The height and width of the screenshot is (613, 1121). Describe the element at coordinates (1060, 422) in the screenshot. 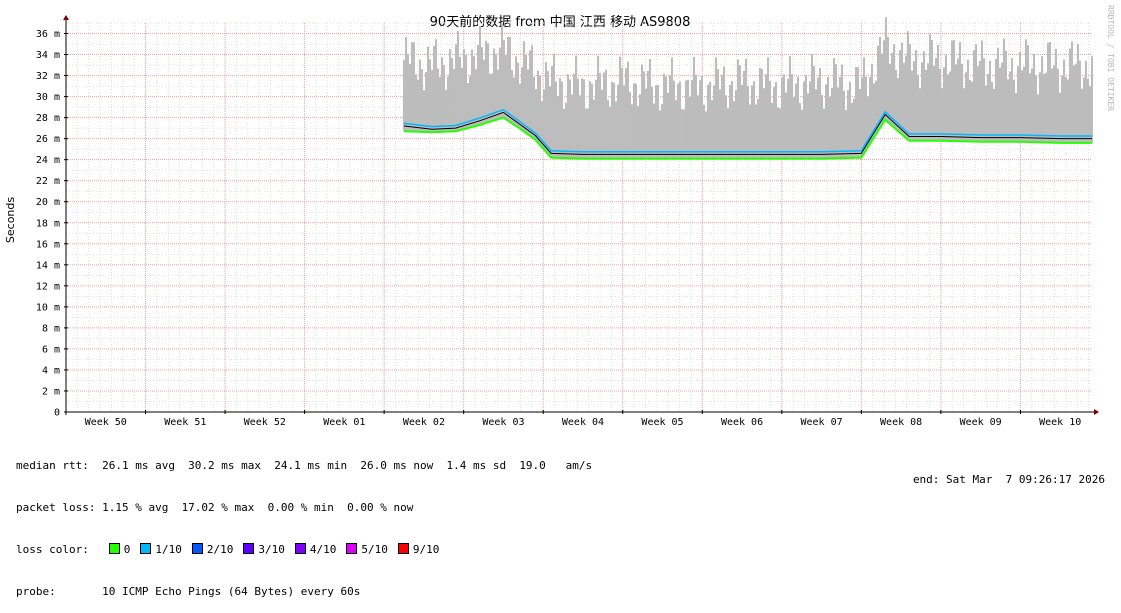

I see `x-tick-label: Week 10` at that location.